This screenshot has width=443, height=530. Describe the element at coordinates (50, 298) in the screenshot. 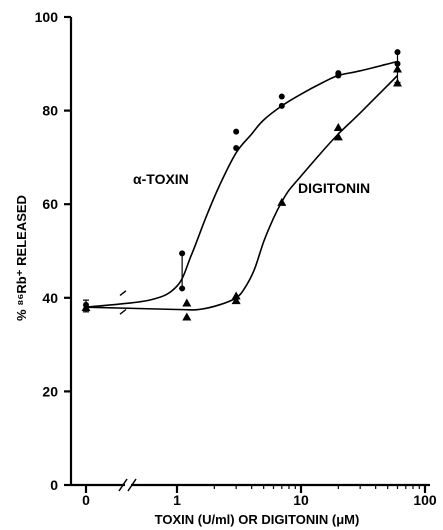

I see `y-tick-label: 40` at that location.